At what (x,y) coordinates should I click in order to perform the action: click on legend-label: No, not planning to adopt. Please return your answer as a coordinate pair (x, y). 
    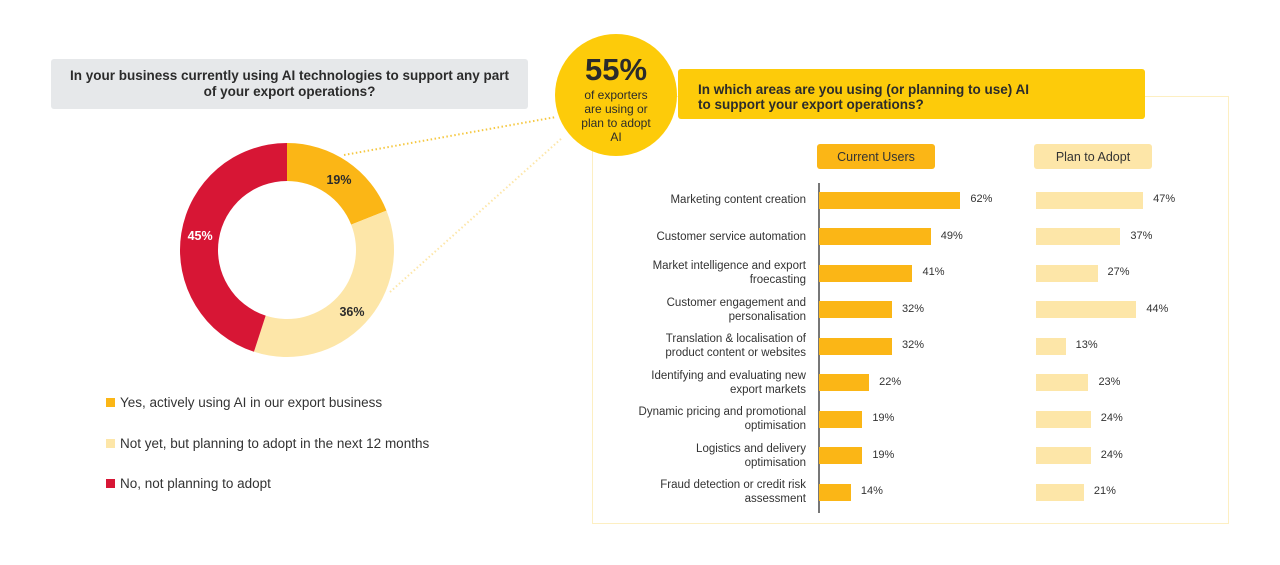
    Looking at the image, I should click on (195, 483).